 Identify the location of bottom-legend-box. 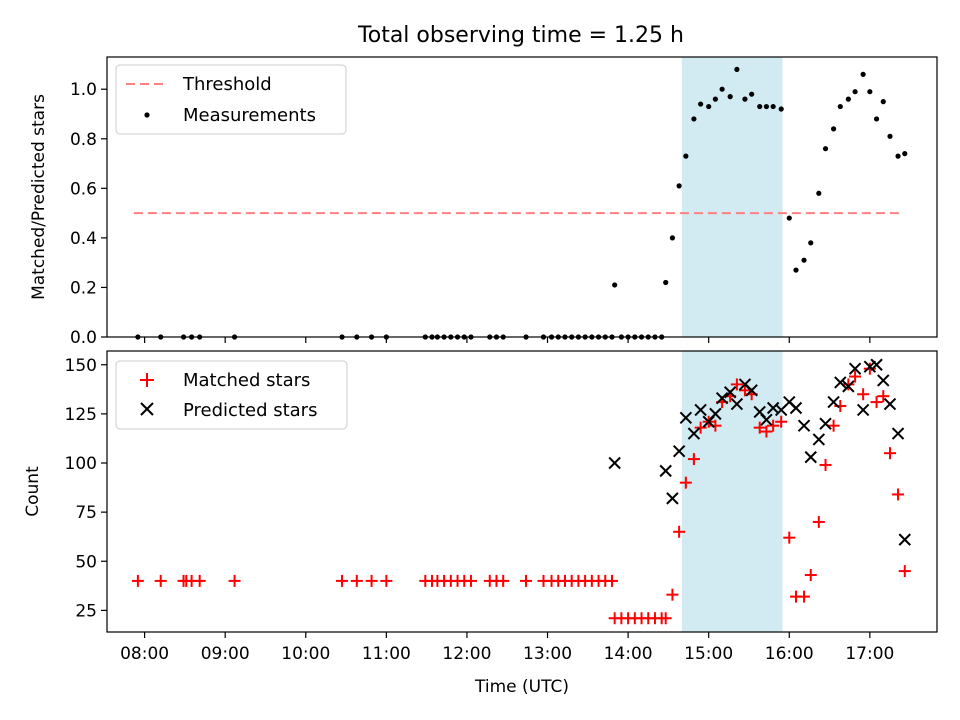
(231, 395).